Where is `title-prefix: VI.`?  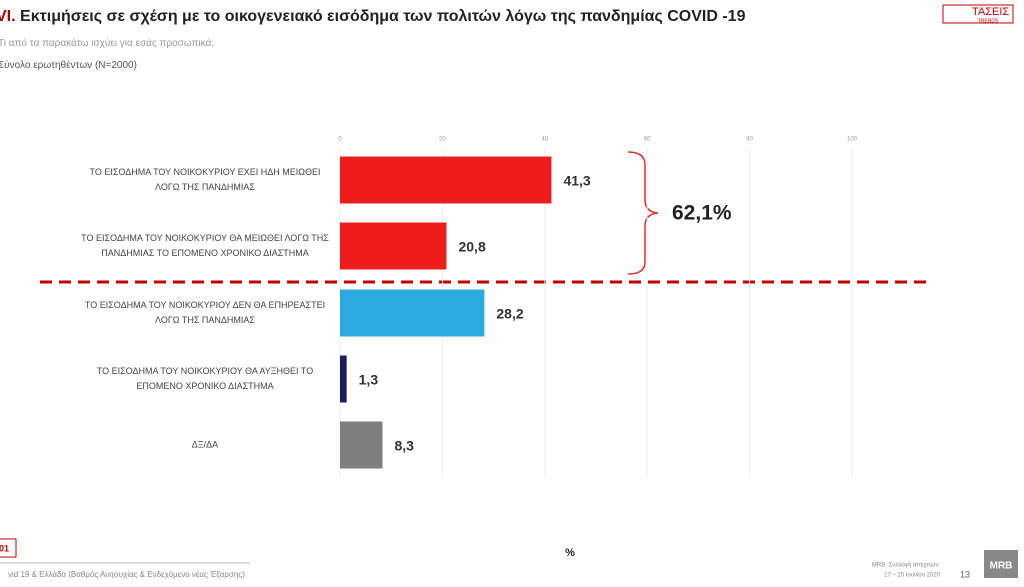 title-prefix: VI. is located at coordinates (8, 16).